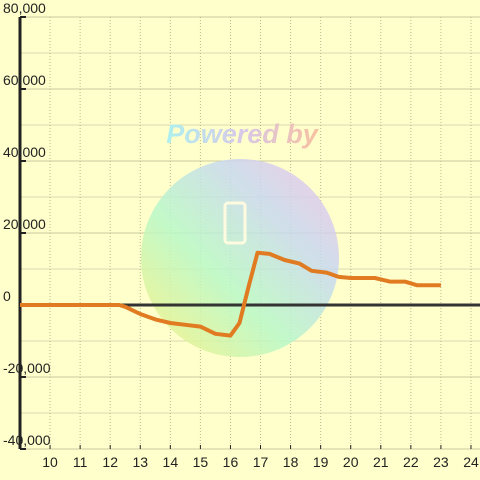  Describe the element at coordinates (24, 8) in the screenshot. I see `y-tick-label: 80,000` at that location.